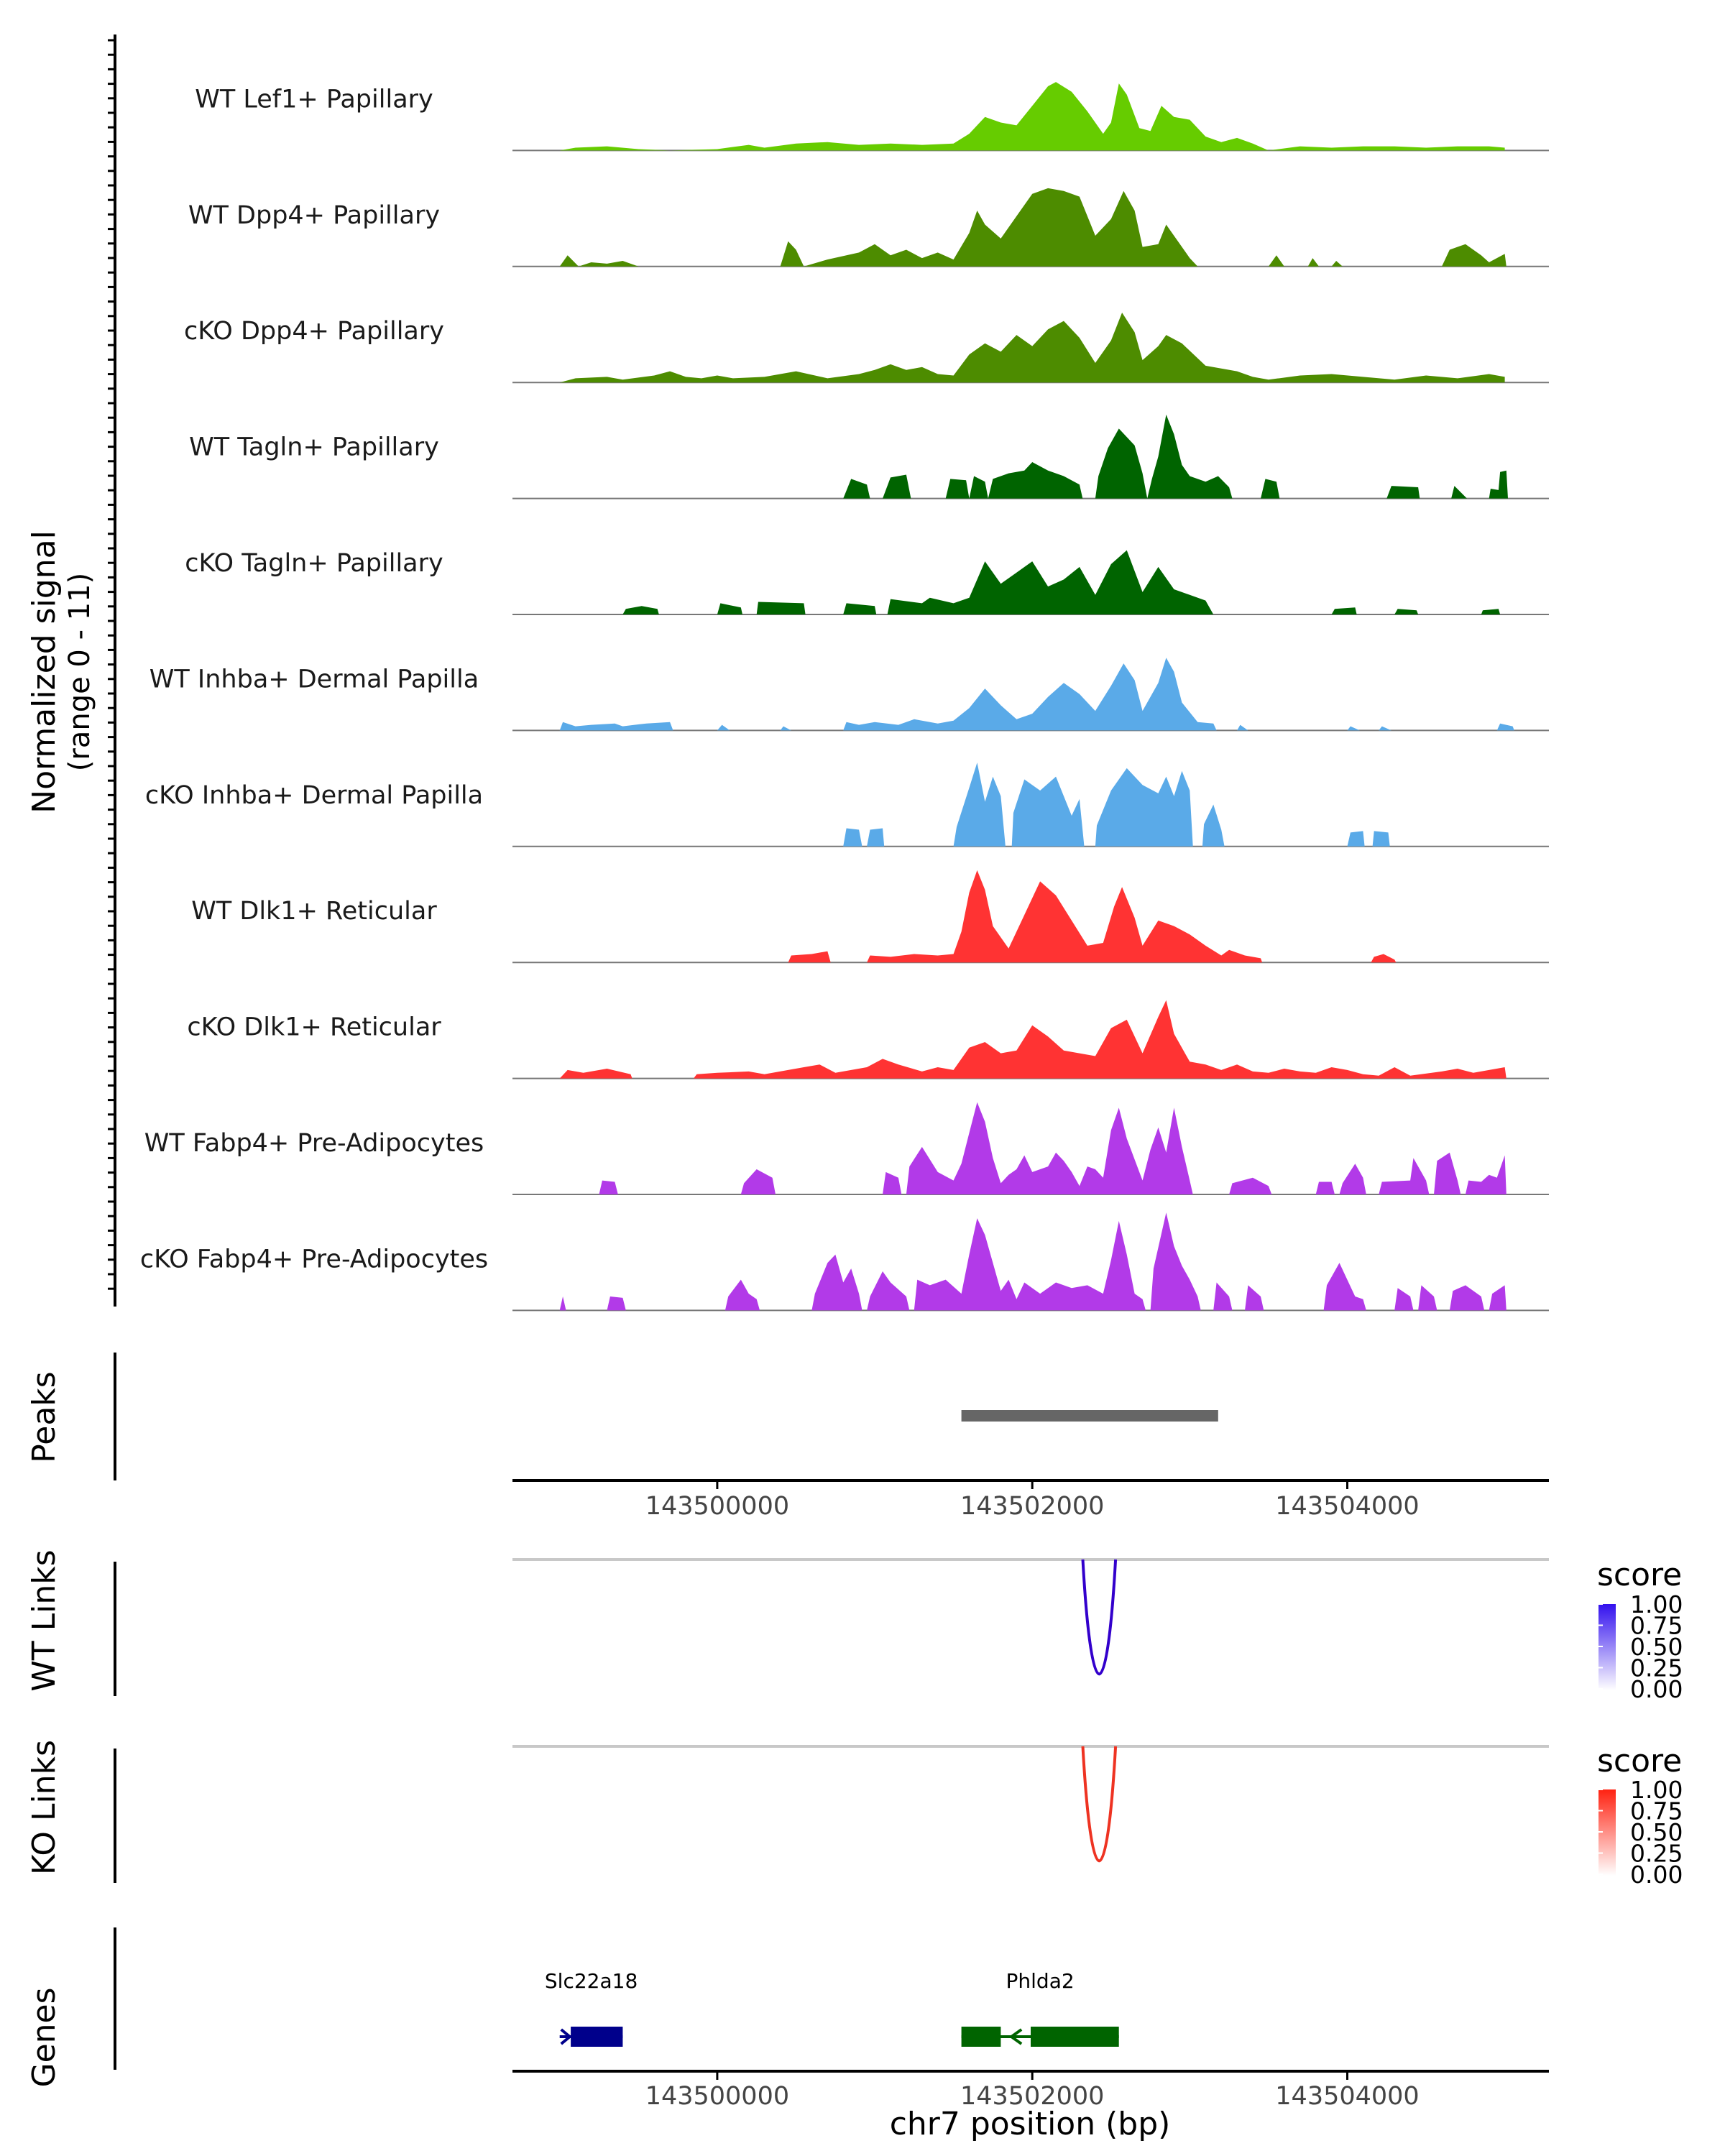 The width and height of the screenshot is (1725, 2156). Describe the element at coordinates (314, 215) in the screenshot. I see `track-label-wt-dpp4-papillary: WT Dpp4+ Papillary` at that location.